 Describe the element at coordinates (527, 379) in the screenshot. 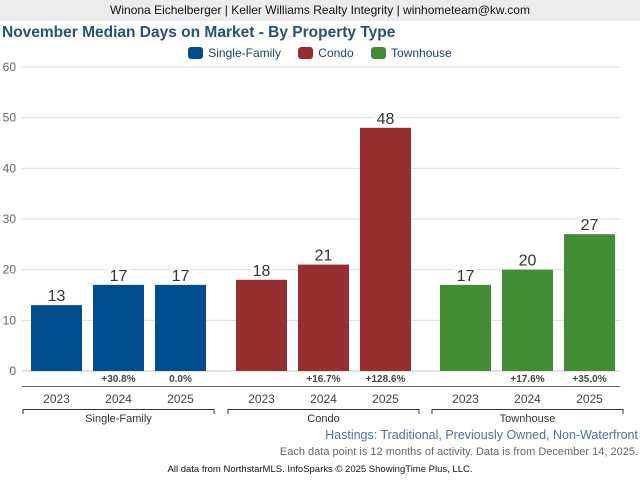

I see `percent-change-label: +17.6%` at that location.